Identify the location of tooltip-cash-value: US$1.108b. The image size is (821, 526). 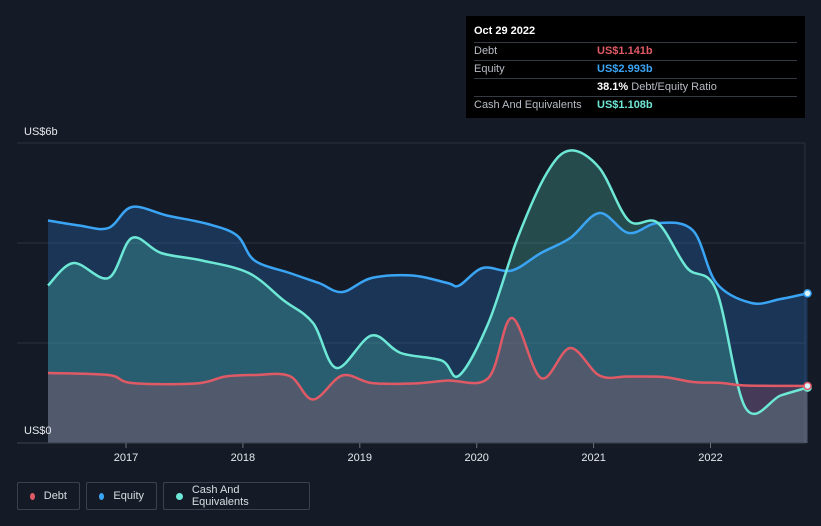
(625, 105).